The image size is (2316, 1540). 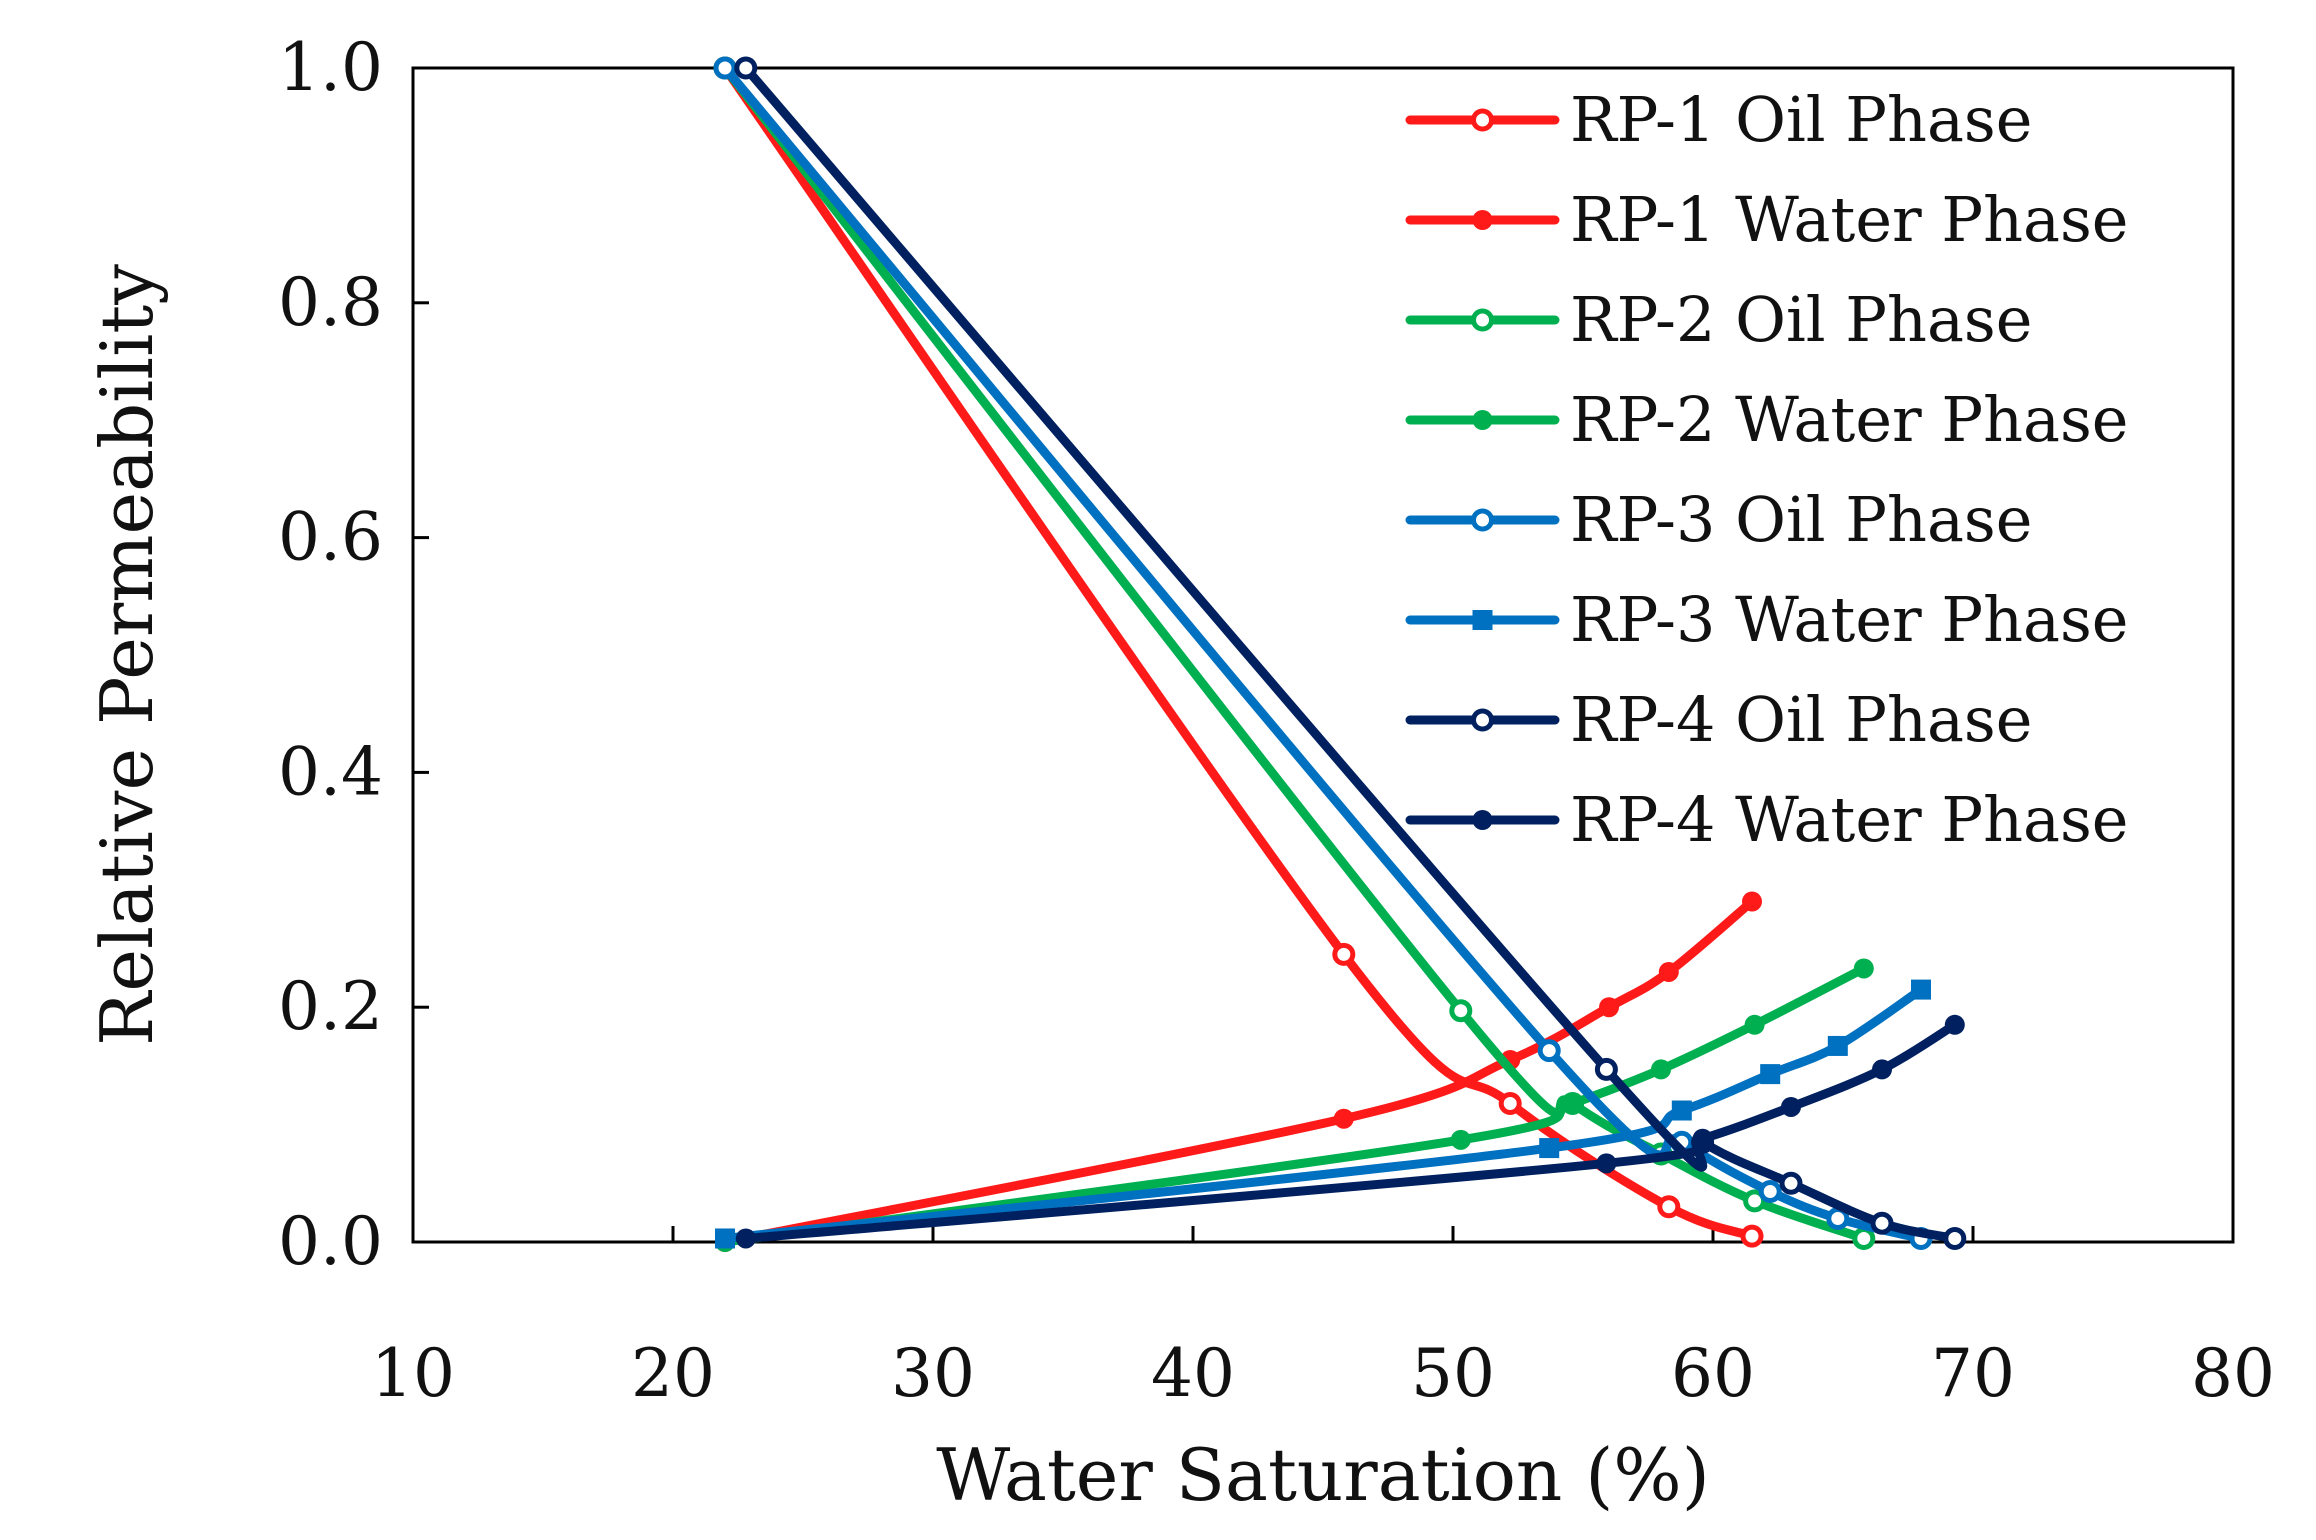 I want to click on x-tick-label: 50, so click(x=1453, y=1373).